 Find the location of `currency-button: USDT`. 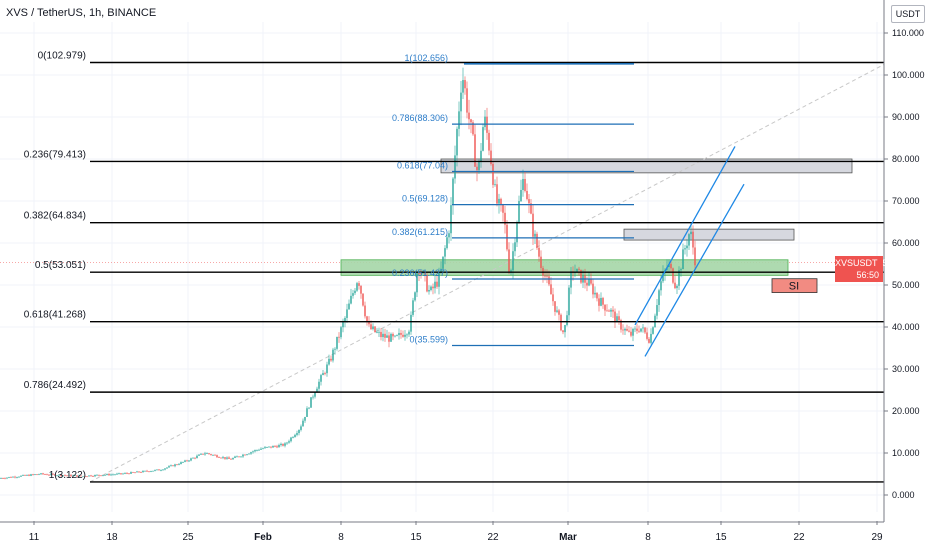

currency-button: USDT is located at coordinates (908, 14).